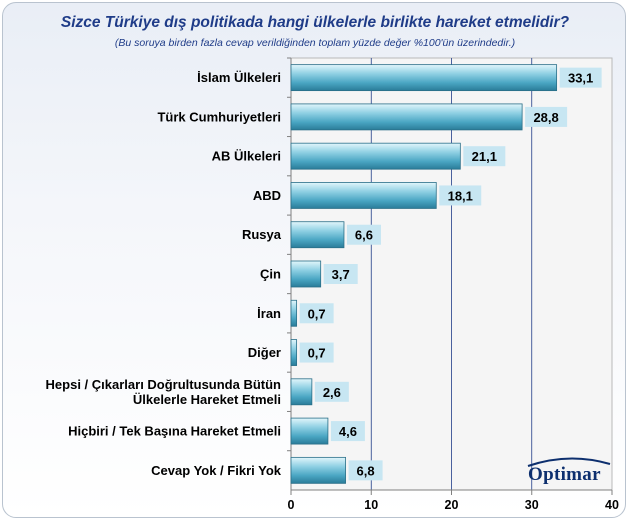 The width and height of the screenshot is (630, 522). Describe the element at coordinates (207, 399) in the screenshot. I see `category-label: Ülkelerle Hareket Etmeli` at that location.